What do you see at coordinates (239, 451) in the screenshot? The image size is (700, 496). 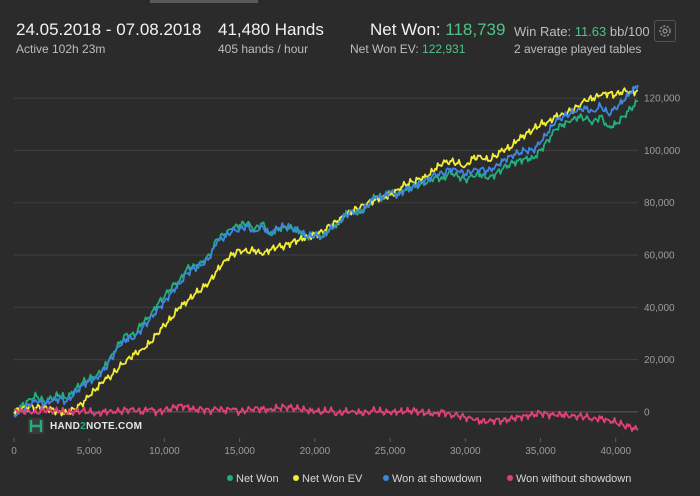 I see `x-tick-label: 15,000` at bounding box center [239, 451].